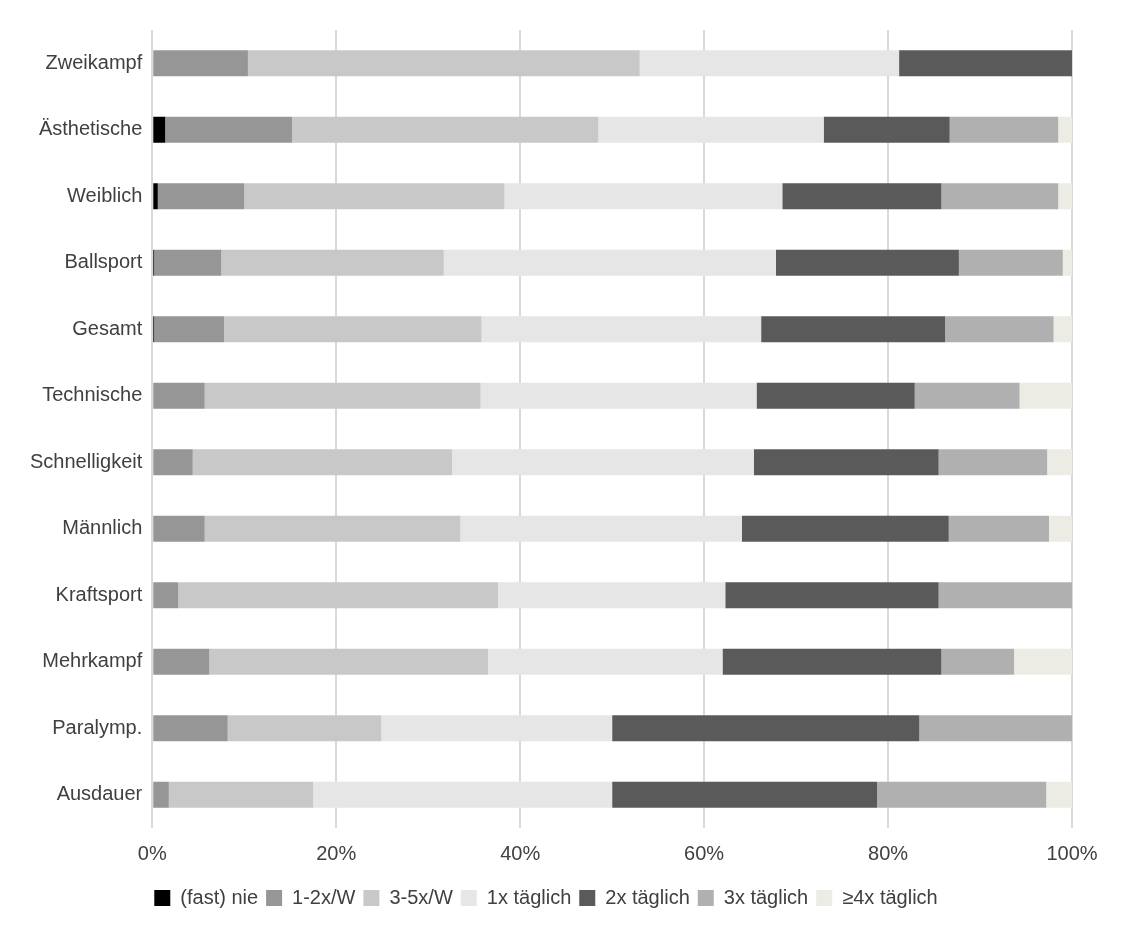  What do you see at coordinates (102, 527) in the screenshot?
I see `y-tick-label: Männlich` at bounding box center [102, 527].